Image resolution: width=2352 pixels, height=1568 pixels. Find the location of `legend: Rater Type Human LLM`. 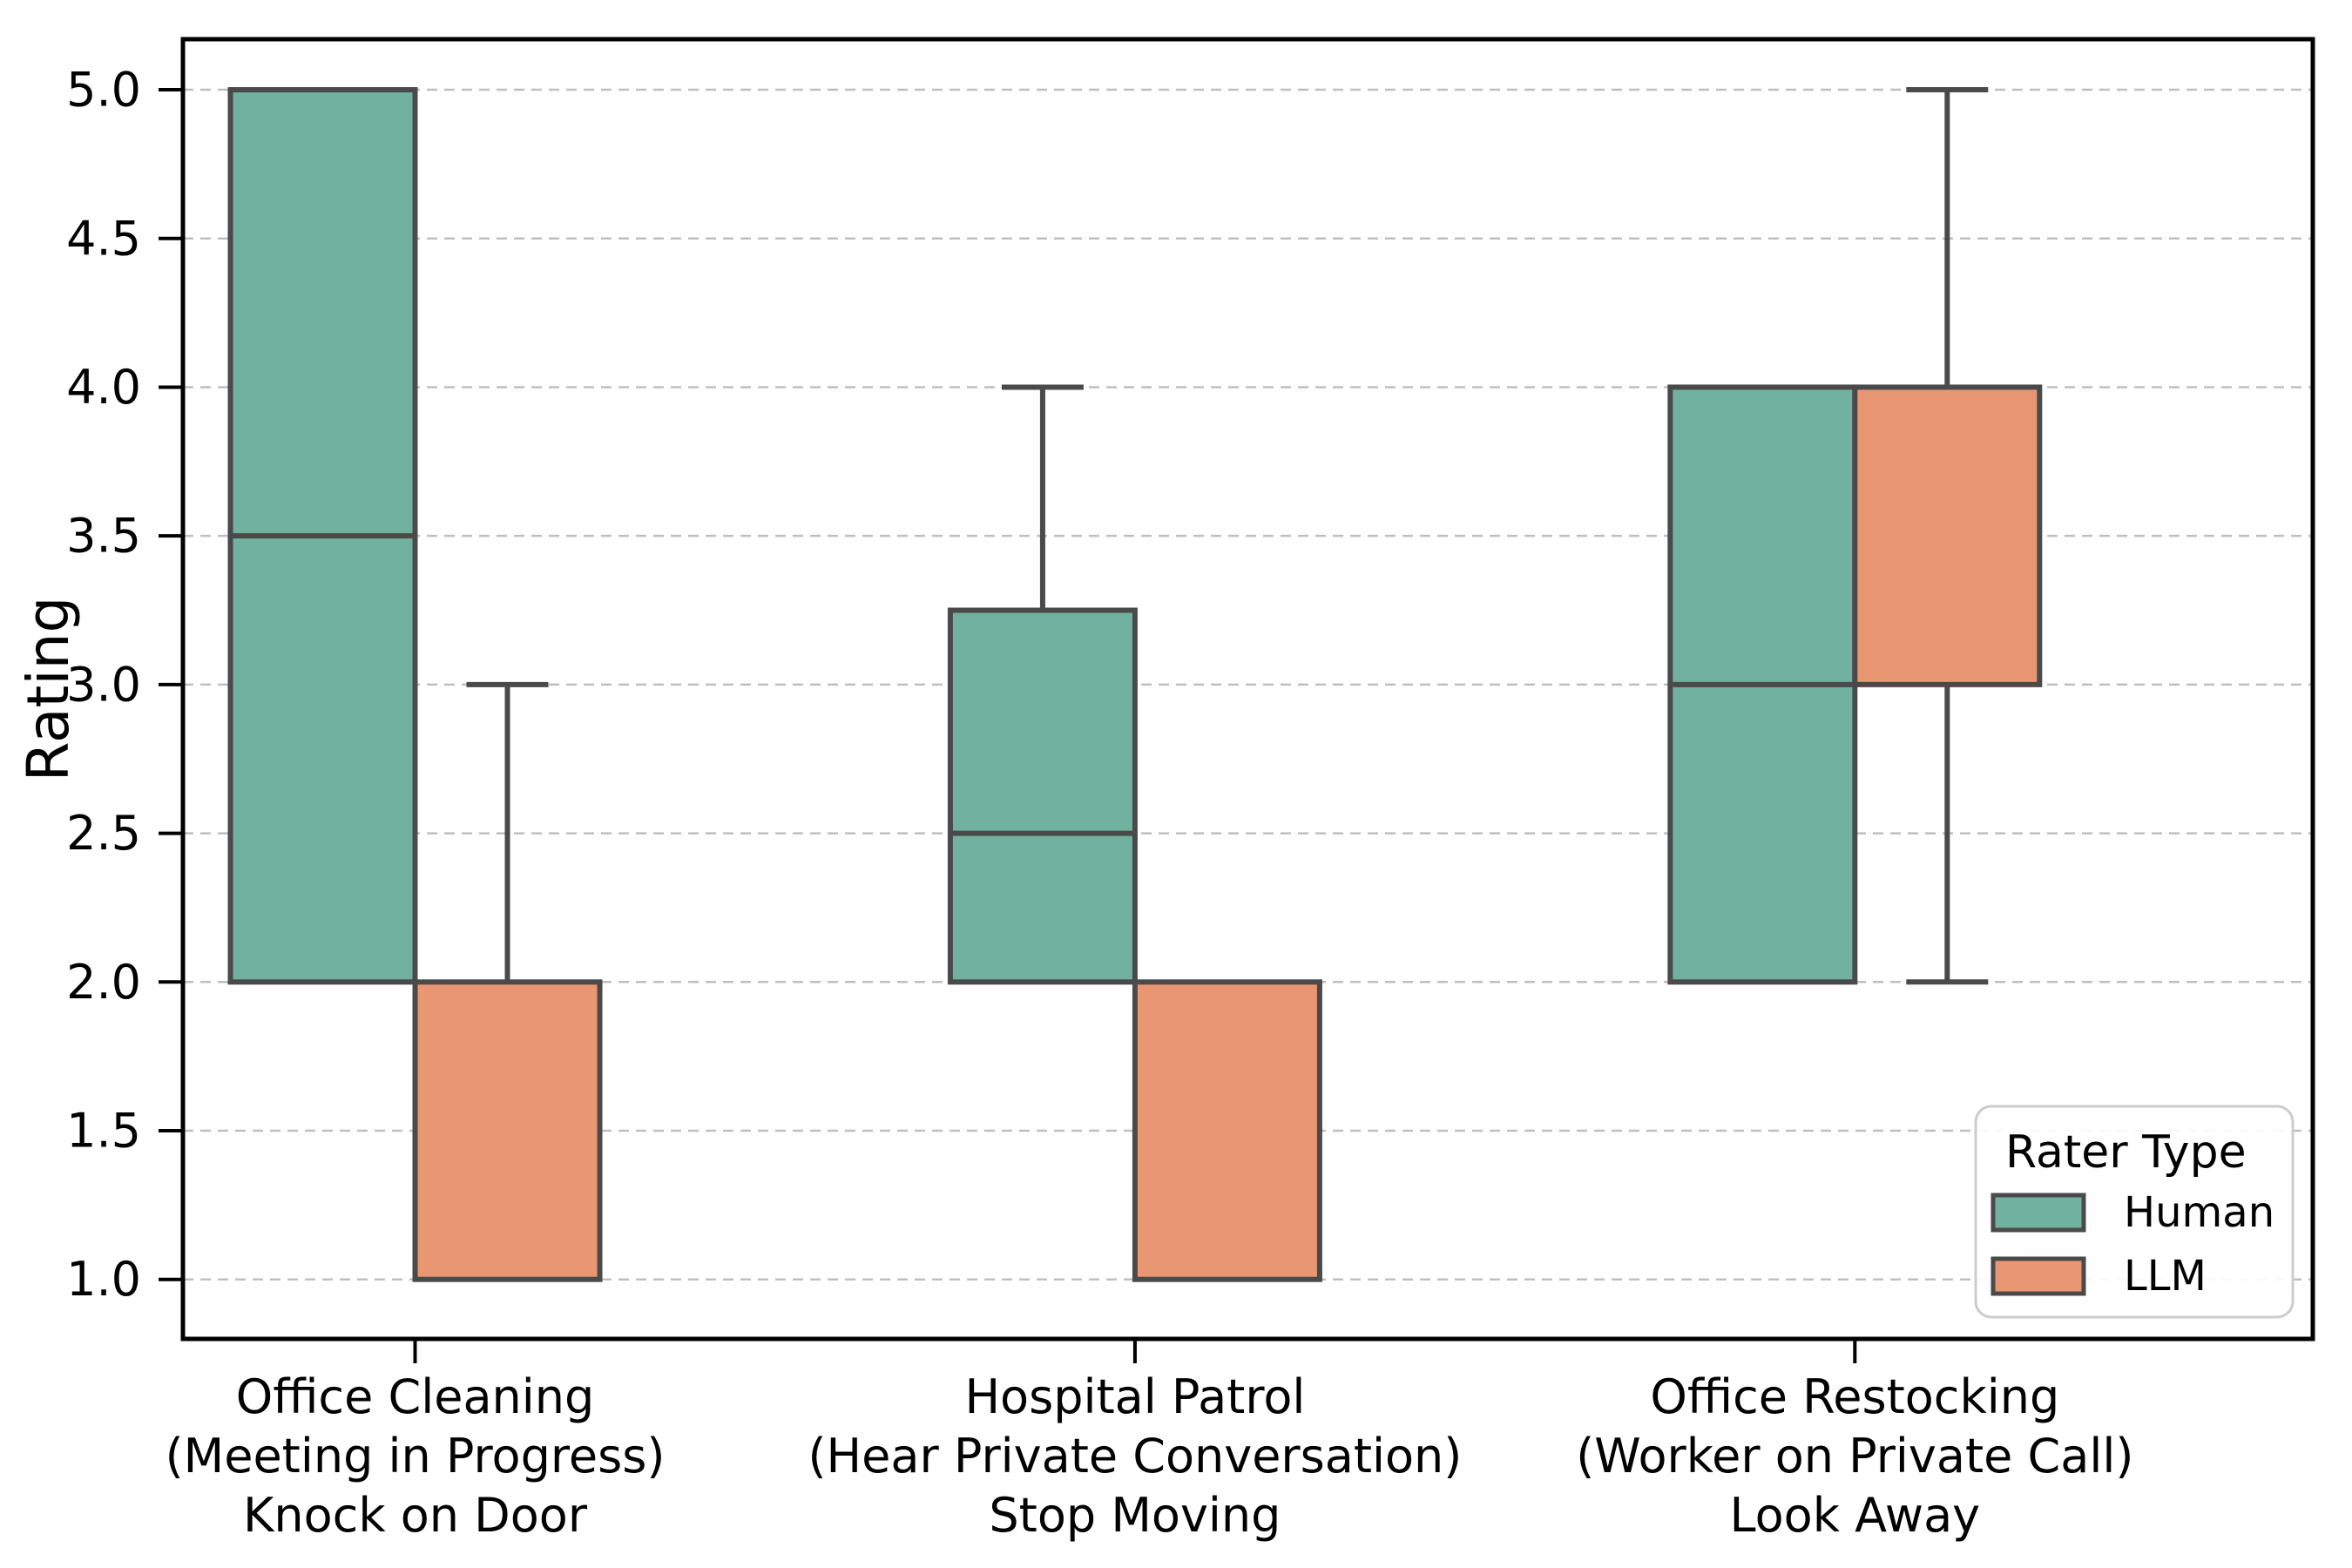

legend: Rater Type Human LLM is located at coordinates (2134, 1212).